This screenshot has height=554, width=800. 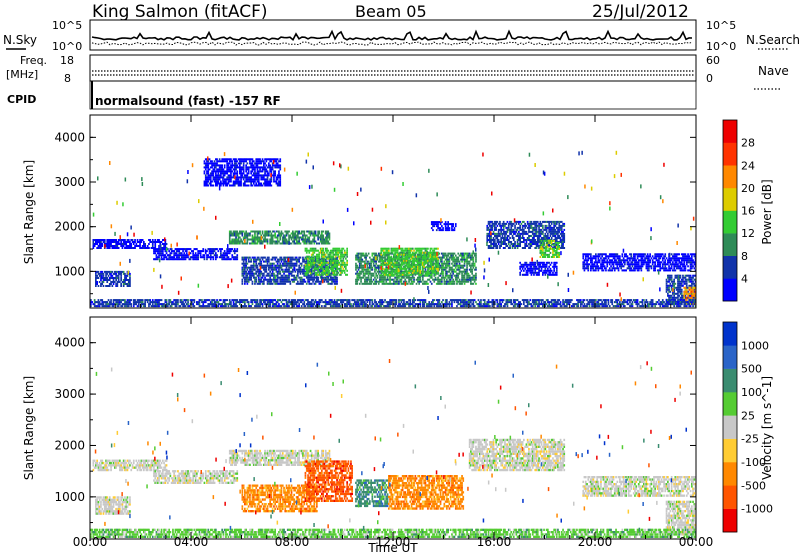 What do you see at coordinates (393, 35) in the screenshot?
I see `nsky-panel-frame` at bounding box center [393, 35].